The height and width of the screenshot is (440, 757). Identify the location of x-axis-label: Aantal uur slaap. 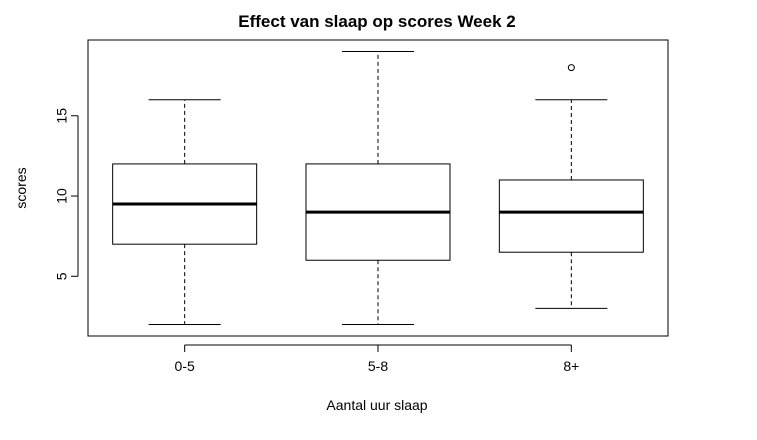
(376, 405).